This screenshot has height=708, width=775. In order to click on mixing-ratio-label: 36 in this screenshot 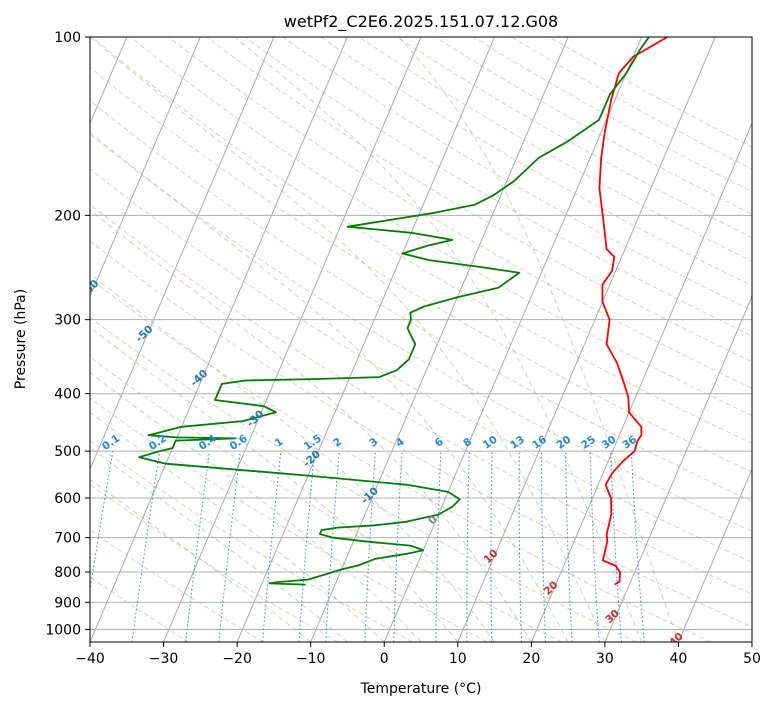, I will do `click(629, 443)`.